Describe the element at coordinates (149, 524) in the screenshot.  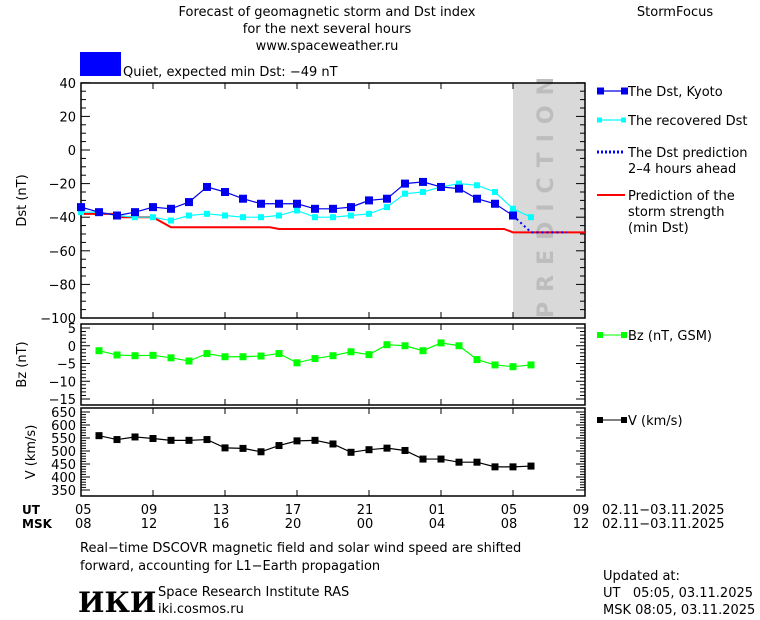
I see `msk-tick-label: 12` at that location.